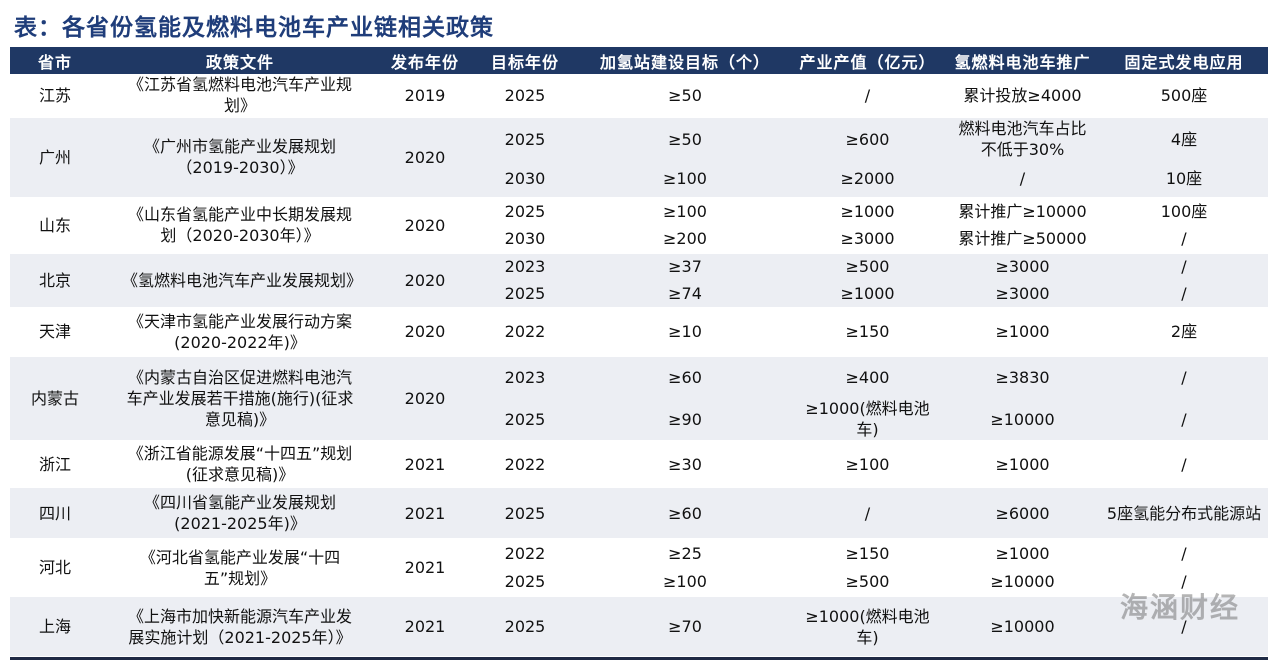 Image resolution: width=1280 pixels, height=664 pixels. Describe the element at coordinates (240, 625) in the screenshot. I see `policy-document: 《上海市加快新能源汽车产业发展实施计划（2021-2025年）》` at that location.